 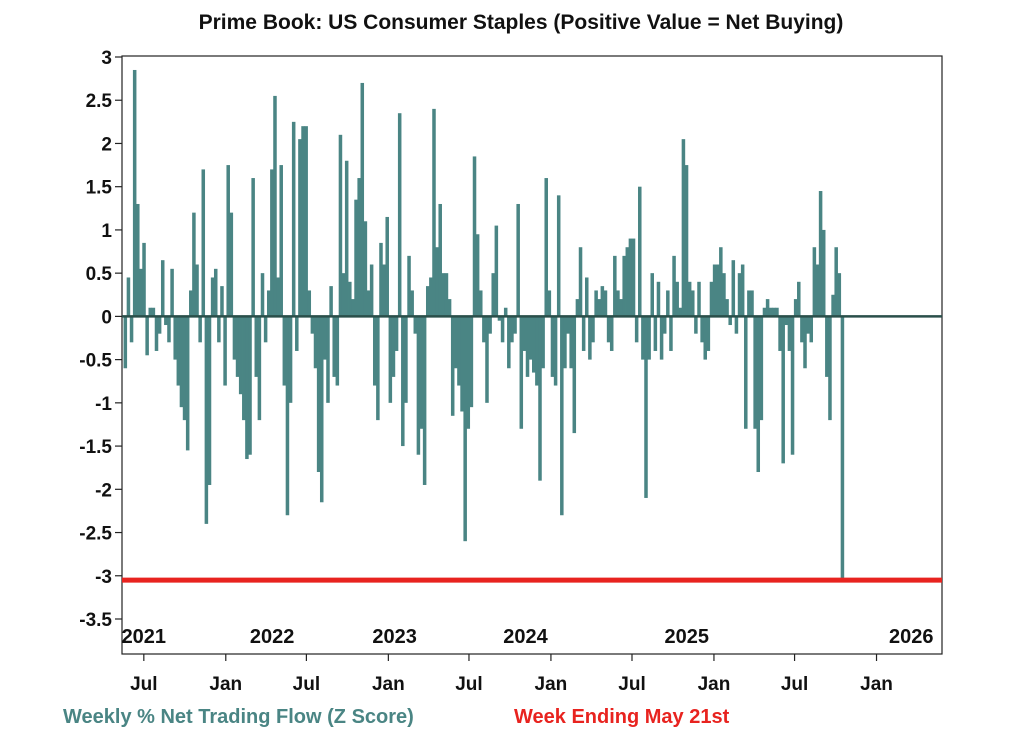 What do you see at coordinates (106, 58) in the screenshot?
I see `y-tick-label: 3` at bounding box center [106, 58].